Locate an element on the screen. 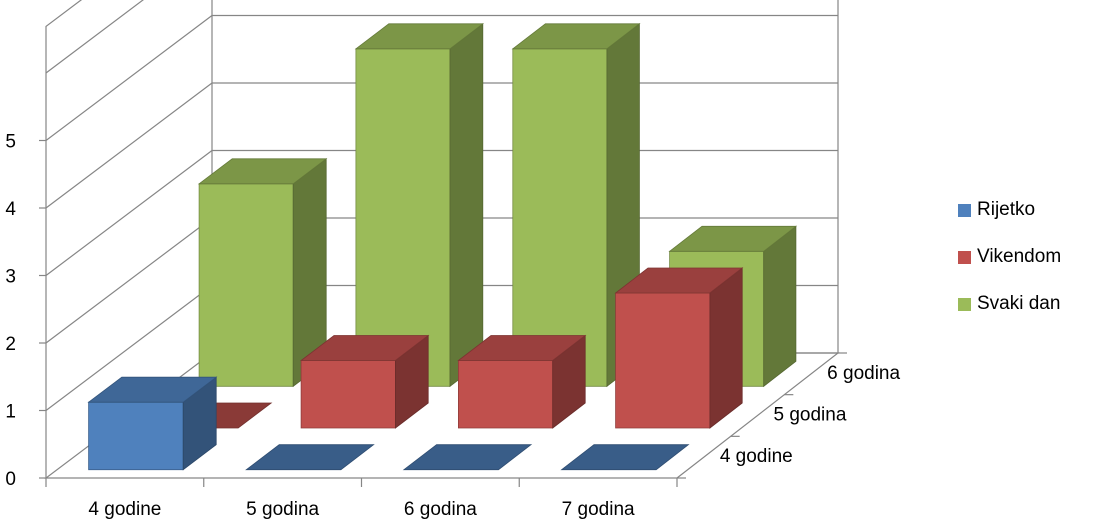 This screenshot has width=1118, height=524. legend-label: Rijetko is located at coordinates (1006, 209).